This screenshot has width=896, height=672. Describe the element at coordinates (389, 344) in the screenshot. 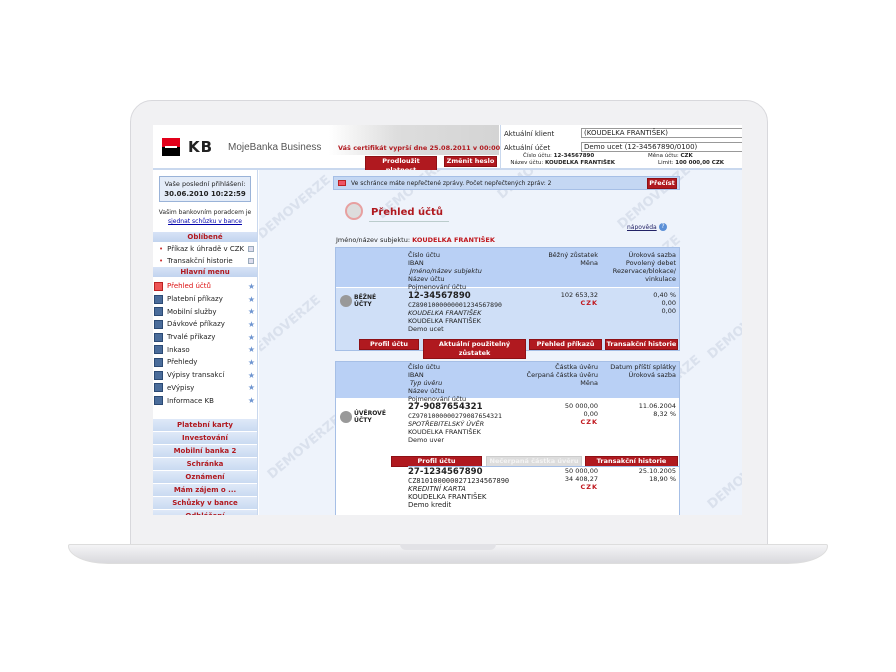

I see `account-profile-button: Profil účtu` at that location.